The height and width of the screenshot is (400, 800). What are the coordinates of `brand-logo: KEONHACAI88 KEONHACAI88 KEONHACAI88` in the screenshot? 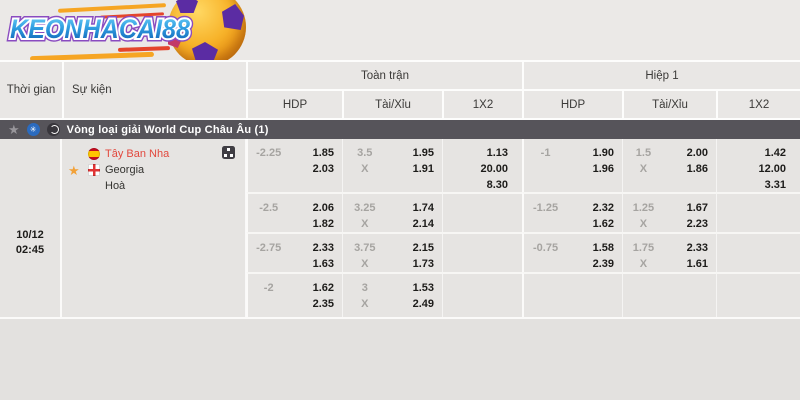 It's located at (130, 30).